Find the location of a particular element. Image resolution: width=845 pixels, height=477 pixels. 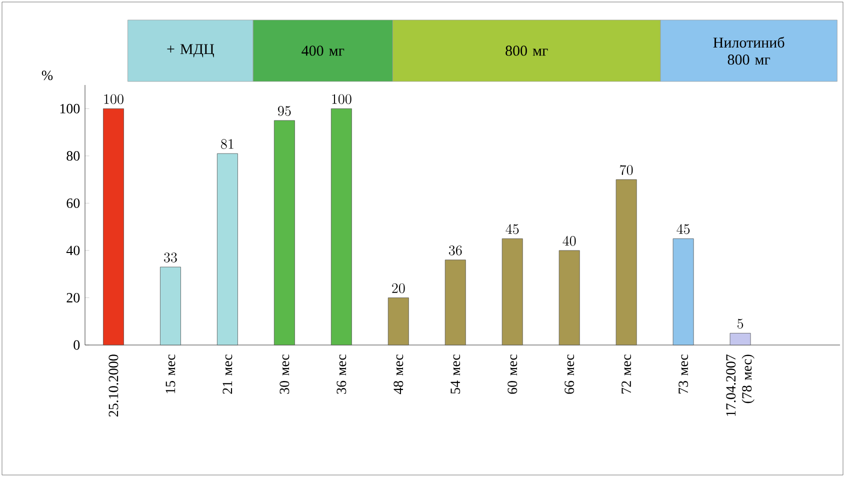

x-tick-label: 21 мес is located at coordinates (227, 374).